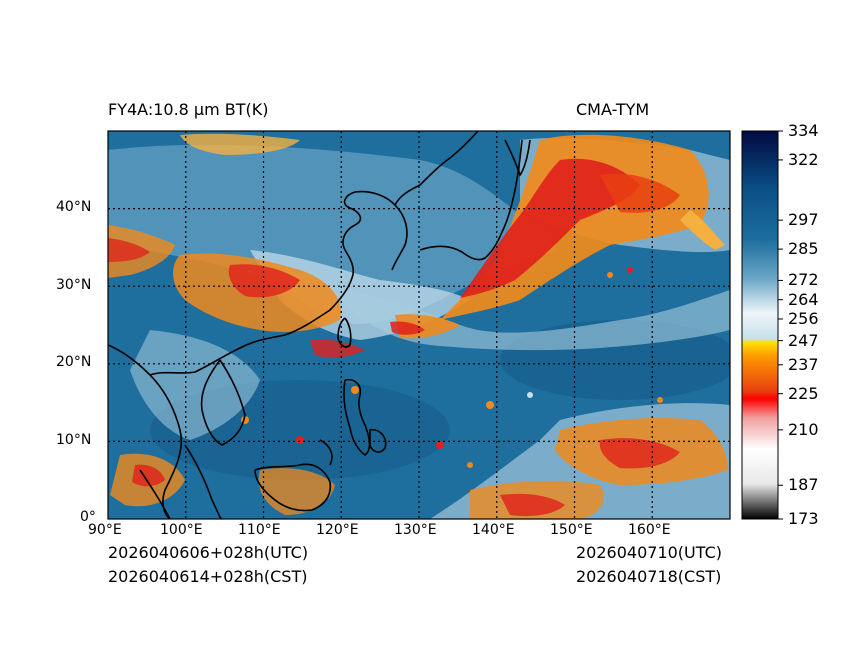  Describe the element at coordinates (208, 576) in the screenshot. I see `init-time-cst: 2026040614+028h(CST)` at that location.